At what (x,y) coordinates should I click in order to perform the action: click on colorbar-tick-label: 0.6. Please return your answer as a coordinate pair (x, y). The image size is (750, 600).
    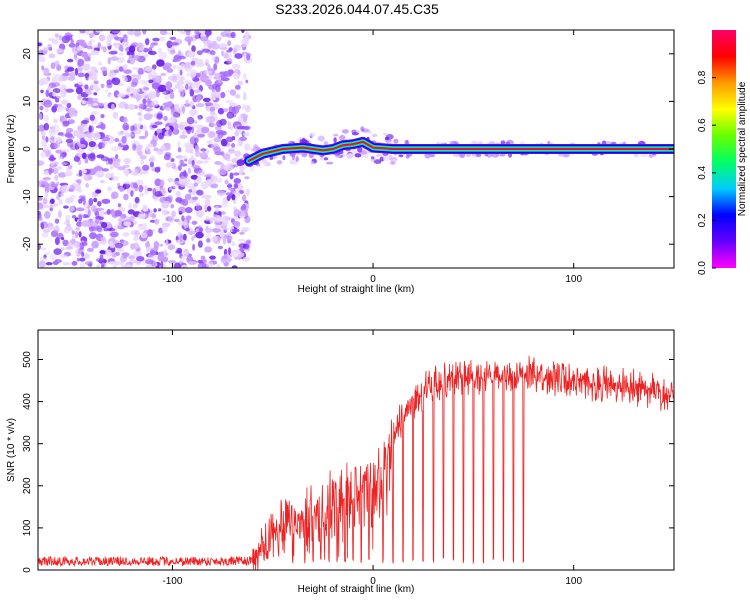
    Looking at the image, I should click on (702, 125).